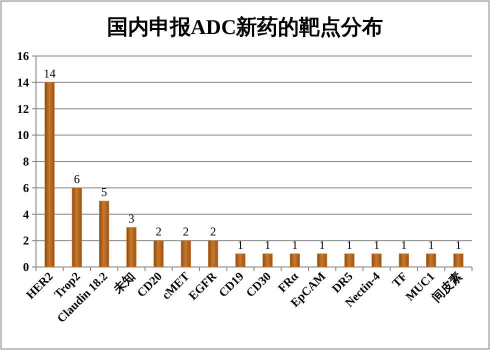 Image resolution: width=490 pixels, height=350 pixels. What do you see at coordinates (26, 267) in the screenshot?
I see `y-tick-label: 0` at bounding box center [26, 267].